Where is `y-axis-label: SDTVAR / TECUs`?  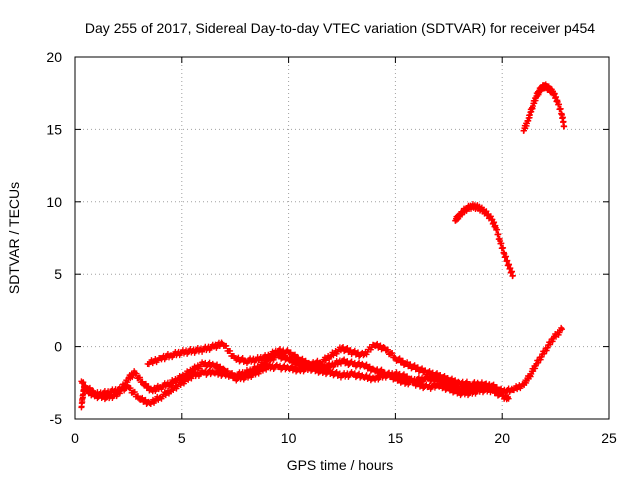 y-axis-label: SDTVAR / TECUs is located at coordinates (14, 238).